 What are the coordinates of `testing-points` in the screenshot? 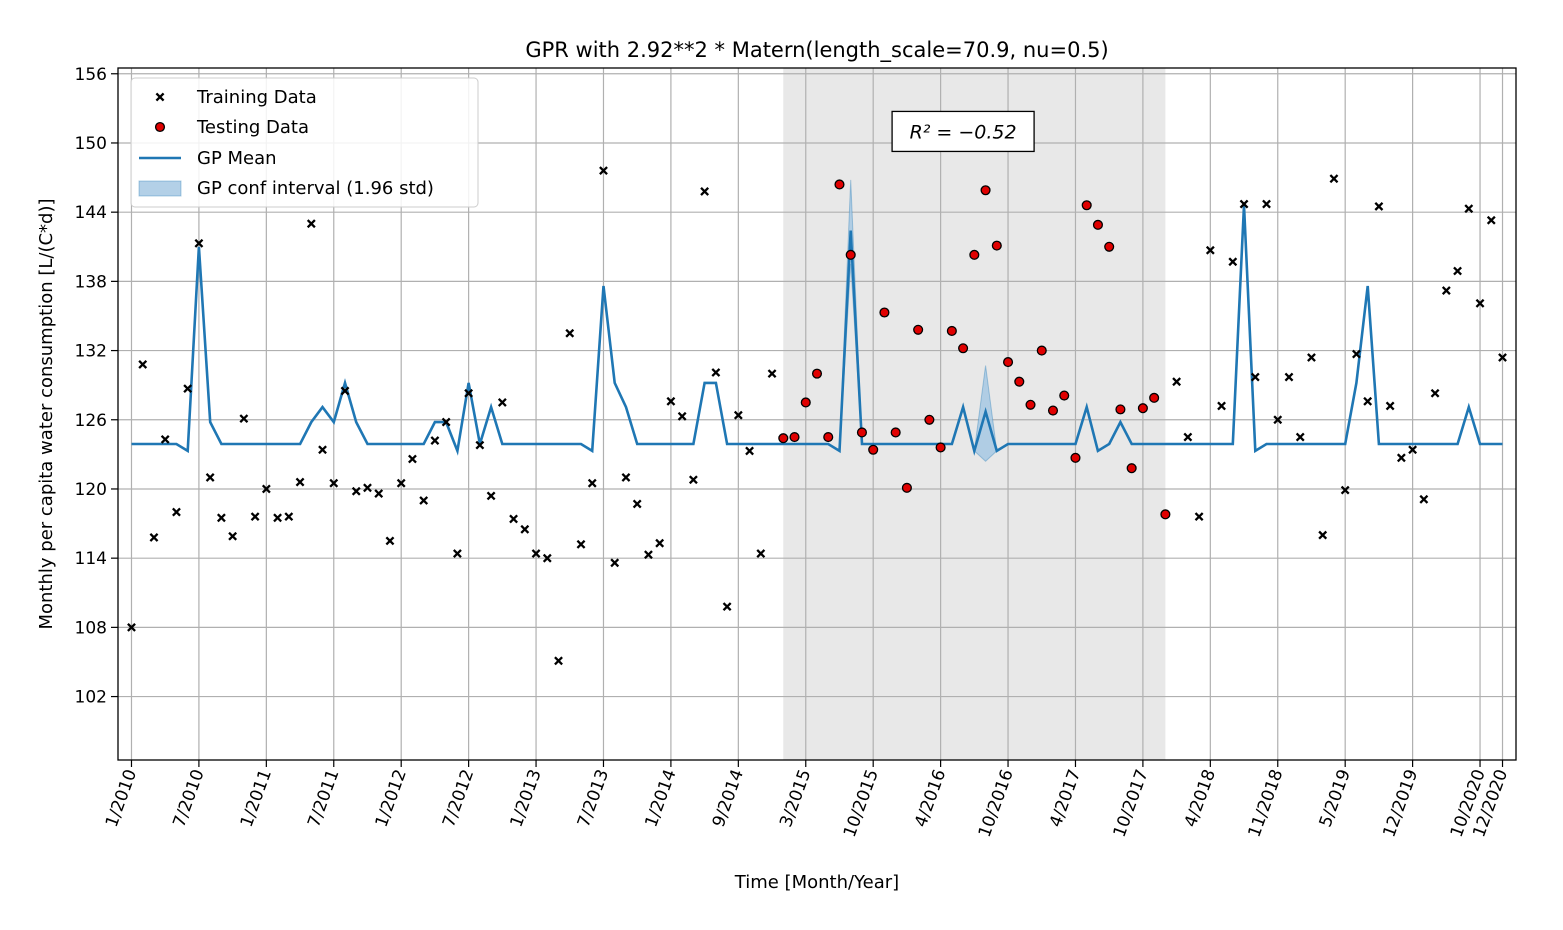 It's located at (974, 349).